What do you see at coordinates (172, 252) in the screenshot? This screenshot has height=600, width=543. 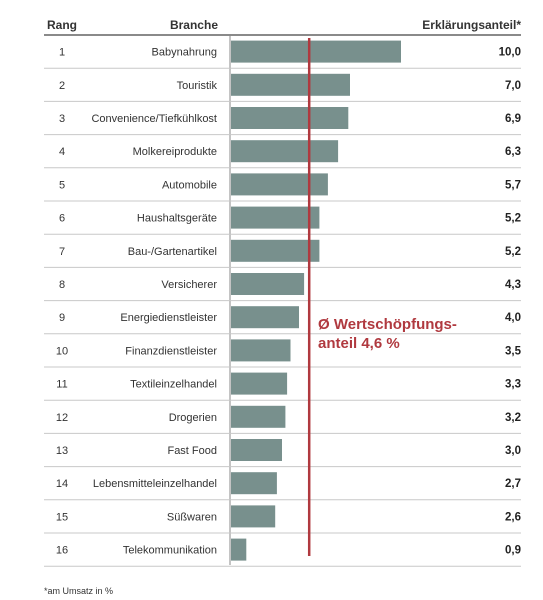 I see `category-label: Bau-/Gartenartikel` at bounding box center [172, 252].